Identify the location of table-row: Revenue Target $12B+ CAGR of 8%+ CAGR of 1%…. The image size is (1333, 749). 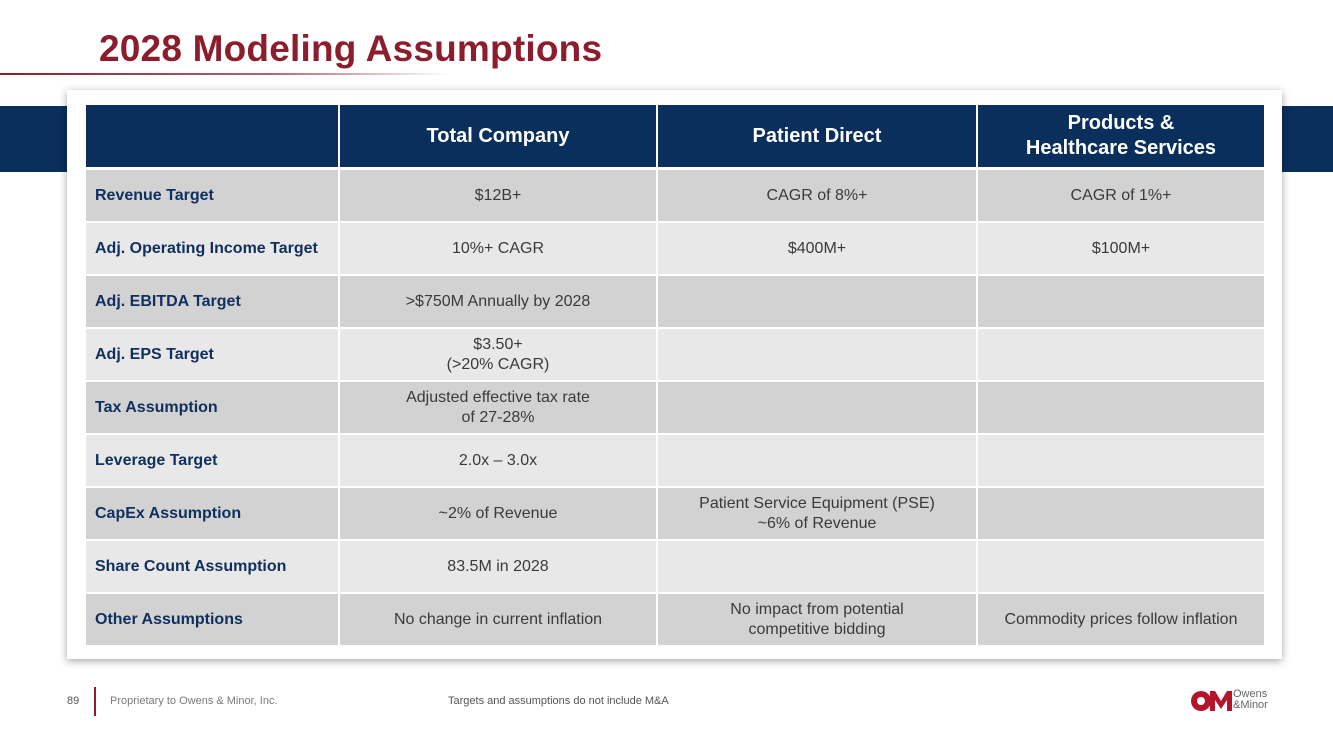
(675, 195).